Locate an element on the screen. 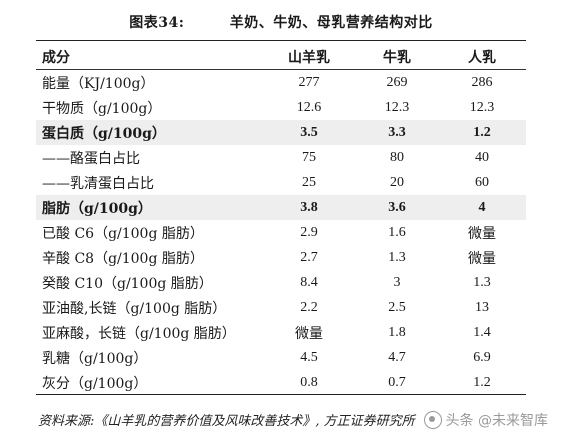 Image resolution: width=562 pixels, height=446 pixels. row-cow-milk-value: 12.3 is located at coordinates (397, 107).